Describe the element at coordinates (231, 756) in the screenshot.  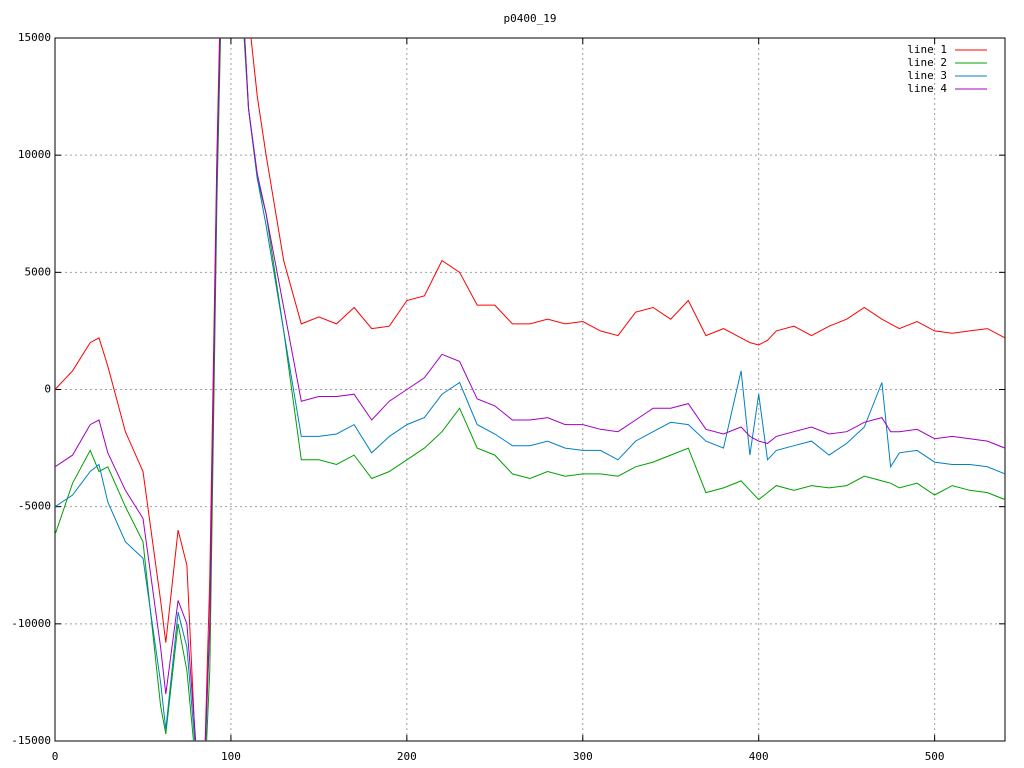
I see `x-tick-label: 100` at that location.